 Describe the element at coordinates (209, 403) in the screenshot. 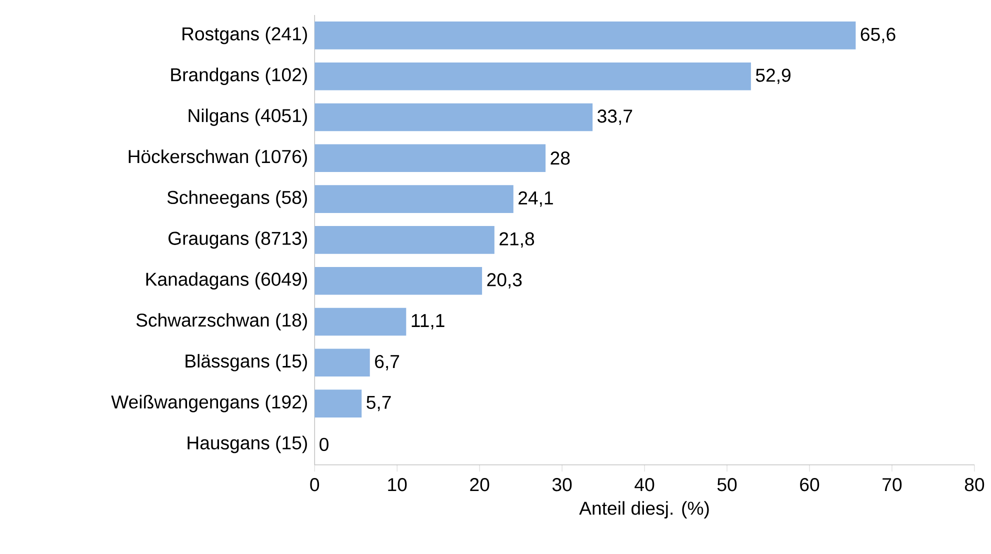

I see `y-tick-label: Weißwangengans (192)` at that location.